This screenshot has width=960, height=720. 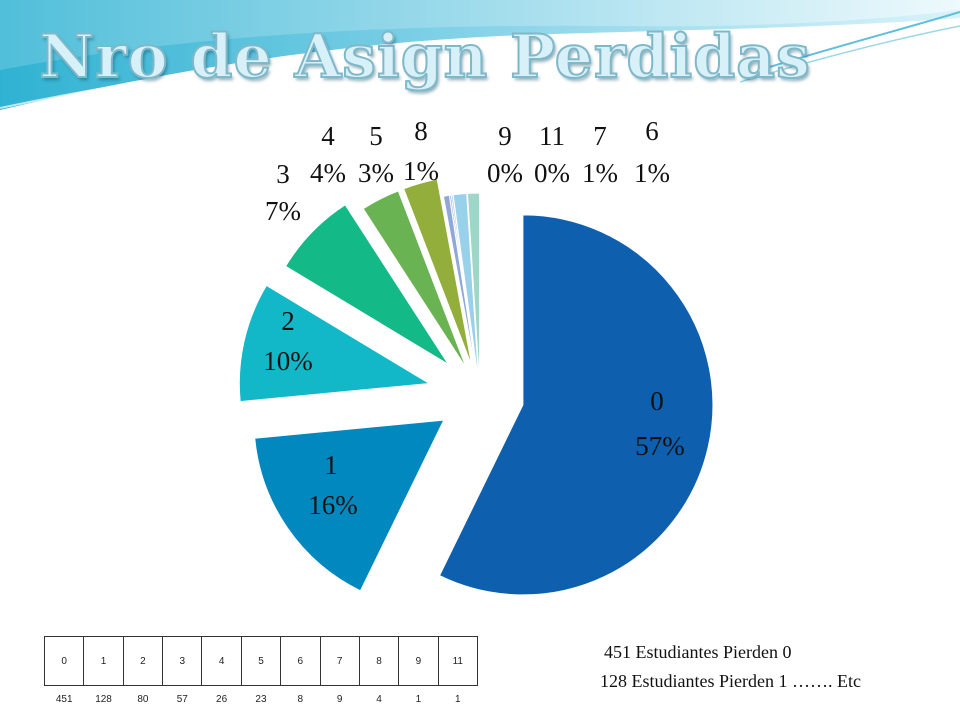 What do you see at coordinates (660, 446) in the screenshot?
I see `pie-label-percent-0: 57%` at bounding box center [660, 446].